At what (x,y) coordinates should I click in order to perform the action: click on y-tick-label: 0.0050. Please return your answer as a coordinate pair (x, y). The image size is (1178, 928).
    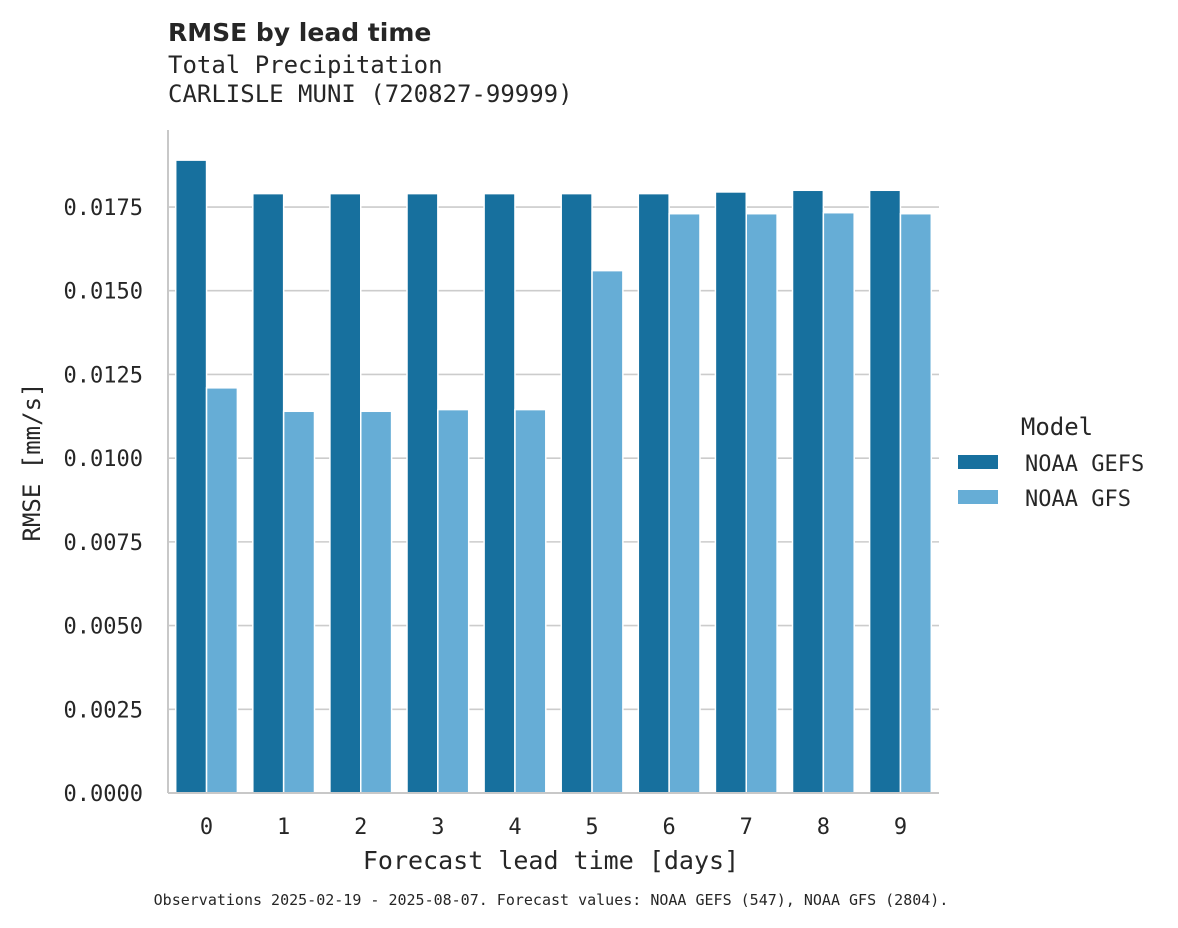
    Looking at the image, I should click on (103, 627).